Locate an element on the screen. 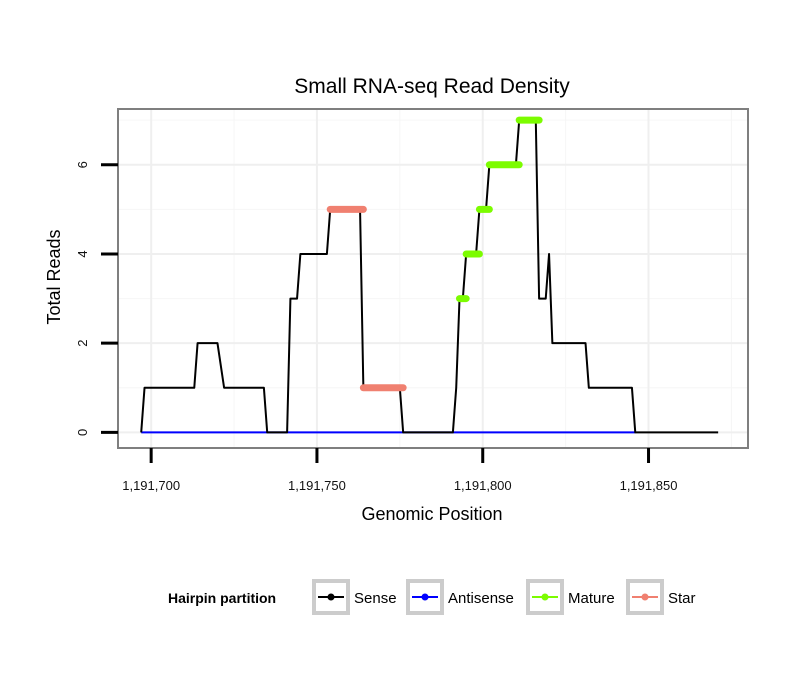  x-axis: 1,191,700 1,191,750 1,191,800 1,191,850 is located at coordinates (399, 470).